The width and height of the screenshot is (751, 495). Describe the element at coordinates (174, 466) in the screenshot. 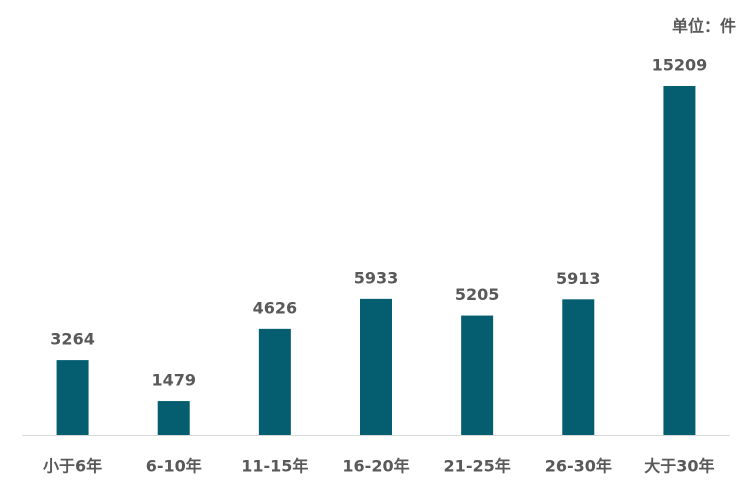

I see `x-tick-label: 6-10年` at that location.